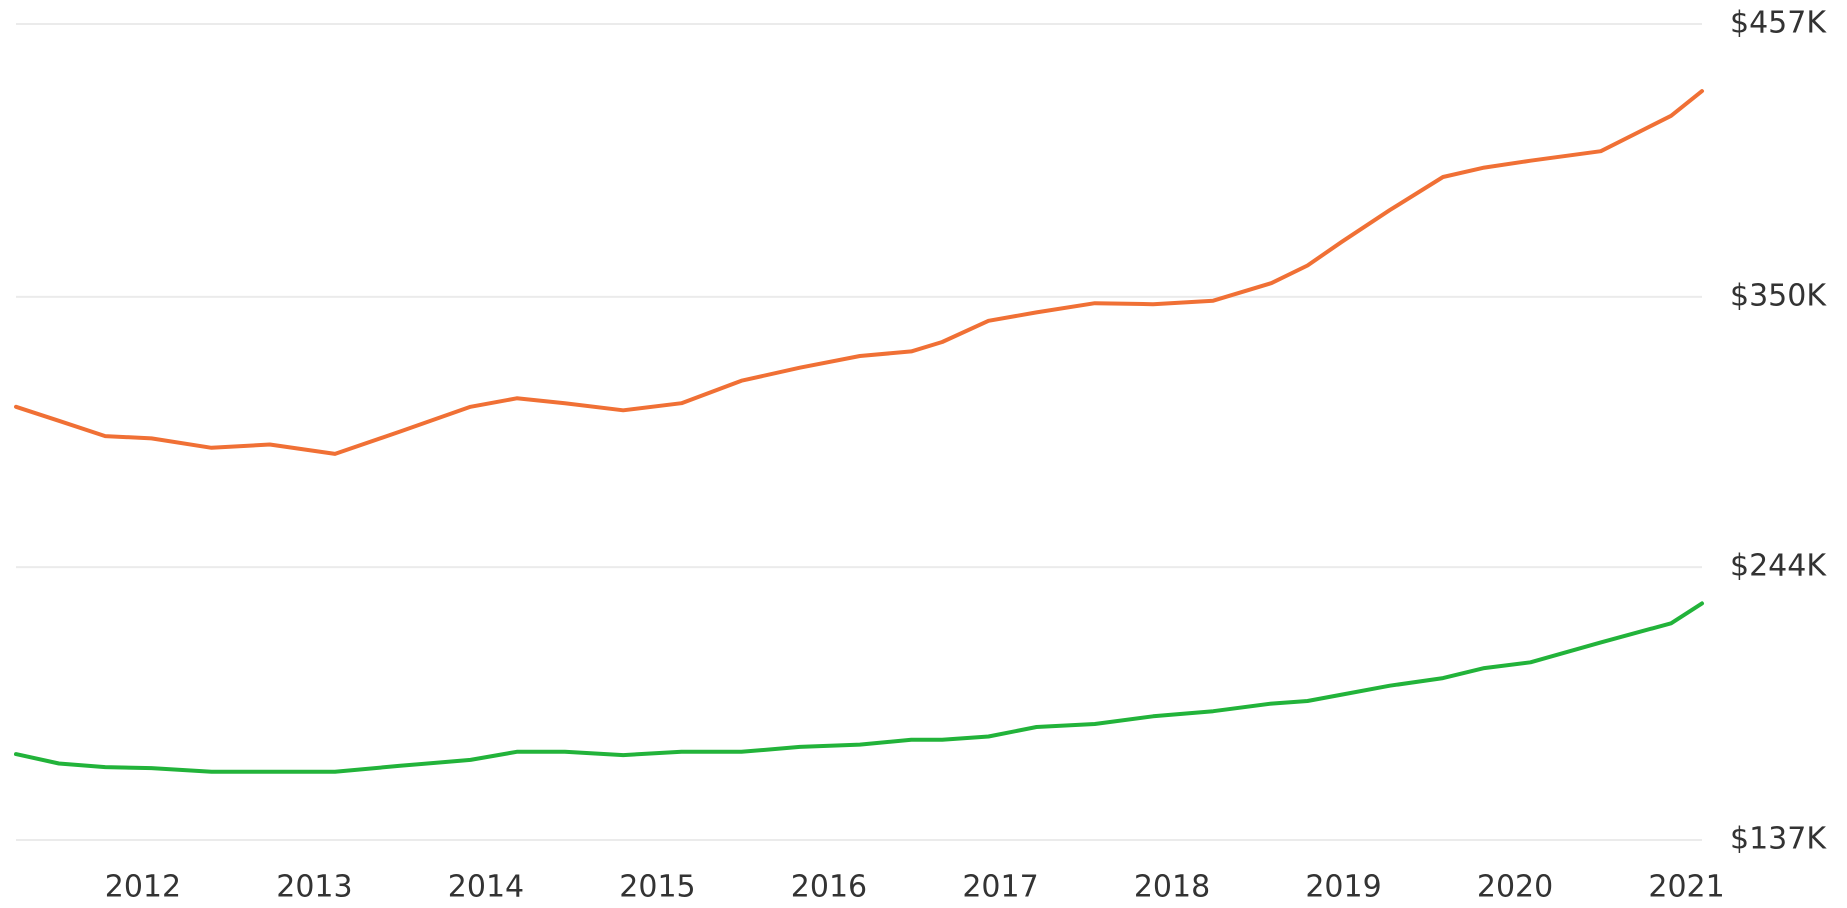 Image resolution: width=1847 pixels, height=908 pixels. I want to click on x-tick-label: 2012, so click(143, 887).